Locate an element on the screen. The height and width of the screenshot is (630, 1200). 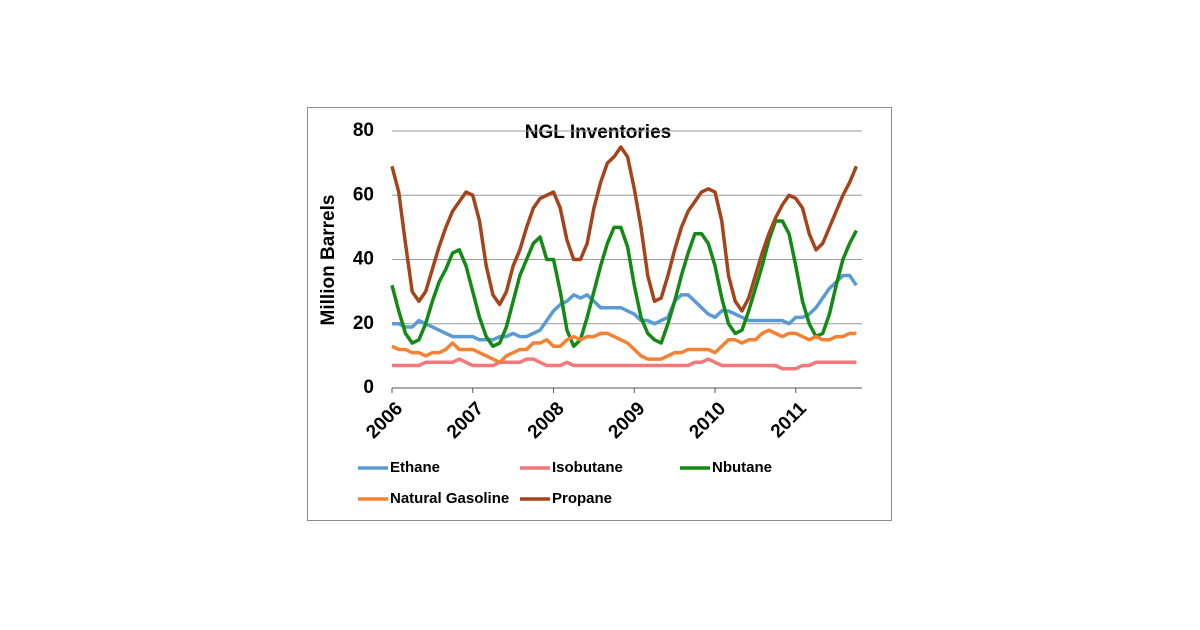
y-tick-label: 20 is located at coordinates (363, 323).